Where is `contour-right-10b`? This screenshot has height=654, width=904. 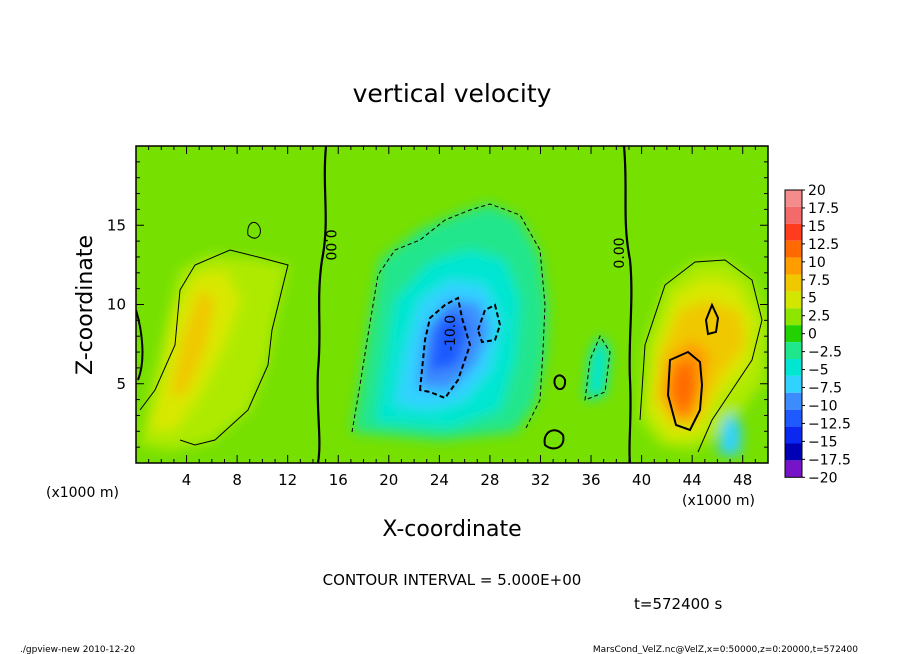
contour-right-10b is located at coordinates (712, 319).